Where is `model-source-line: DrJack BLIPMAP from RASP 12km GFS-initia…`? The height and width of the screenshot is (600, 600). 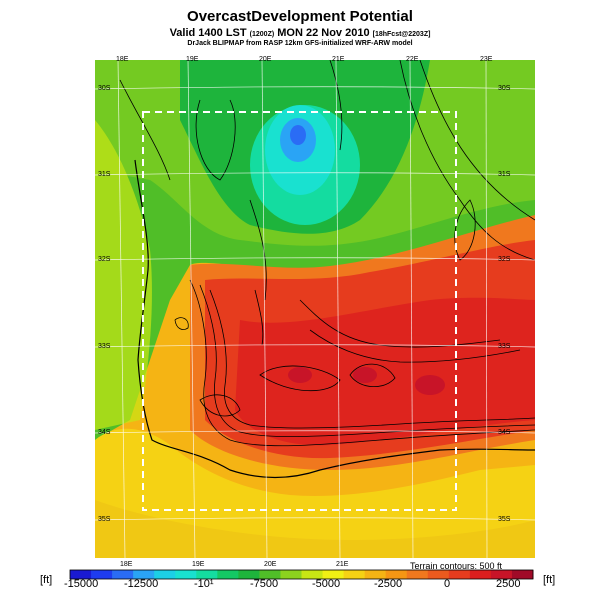 model-source-line: DrJack BLIPMAP from RASP 12km GFS-initia… is located at coordinates (300, 43).